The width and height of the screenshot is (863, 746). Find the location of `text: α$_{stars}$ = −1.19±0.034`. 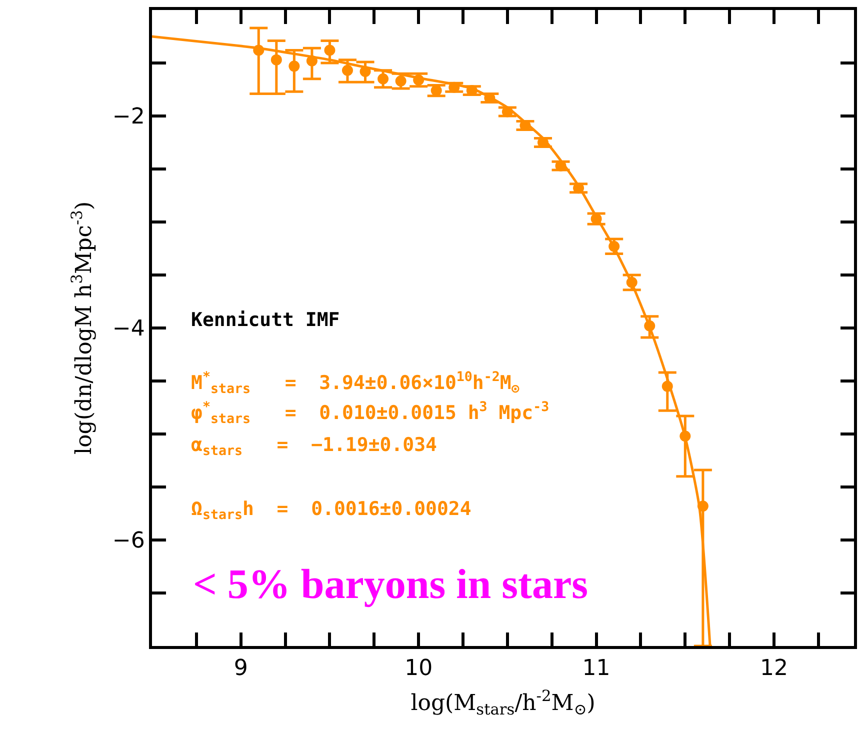

text: α$_{stars}$ = −1.19±0.034 is located at coordinates (314, 446).